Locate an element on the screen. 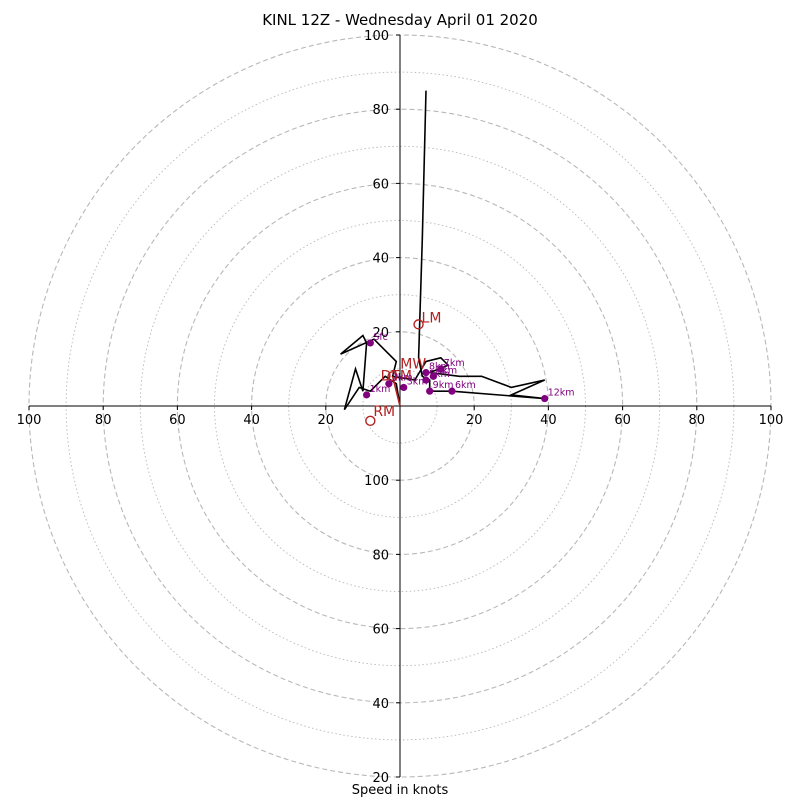  height-label: 3km is located at coordinates (417, 381).